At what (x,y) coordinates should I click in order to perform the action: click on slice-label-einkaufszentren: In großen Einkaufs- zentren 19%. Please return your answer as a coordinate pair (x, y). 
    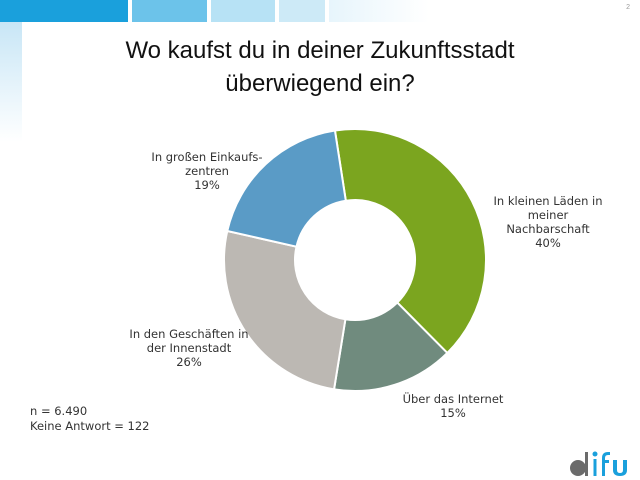
    Looking at the image, I should click on (207, 171).